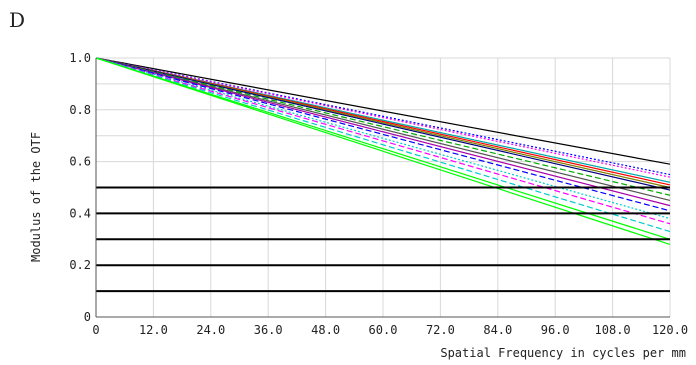  What do you see at coordinates (80, 162) in the screenshot?
I see `y-tick-label: 0.6` at bounding box center [80, 162].